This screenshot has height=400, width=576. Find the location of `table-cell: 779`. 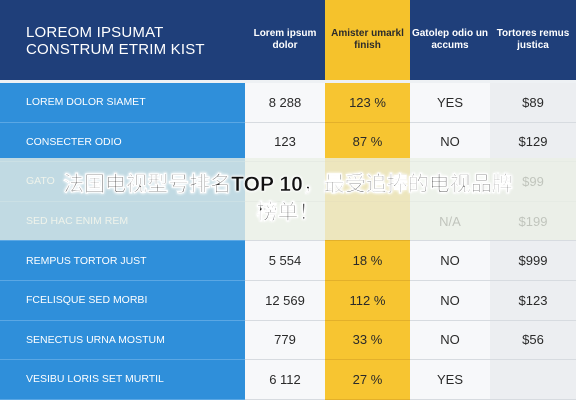

table-cell: 779 is located at coordinates (285, 340).